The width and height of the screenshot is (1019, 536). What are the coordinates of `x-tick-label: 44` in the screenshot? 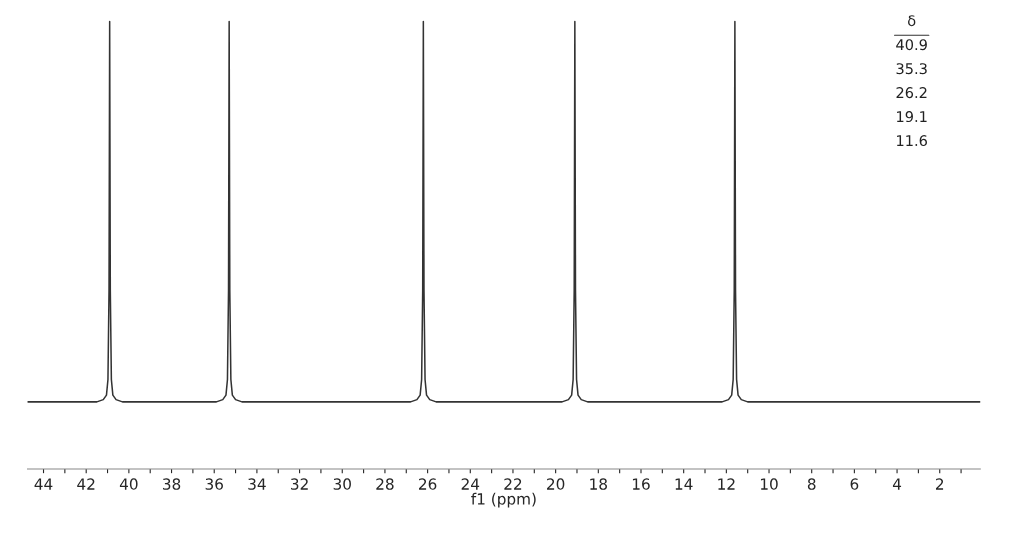 It's located at (43, 484).